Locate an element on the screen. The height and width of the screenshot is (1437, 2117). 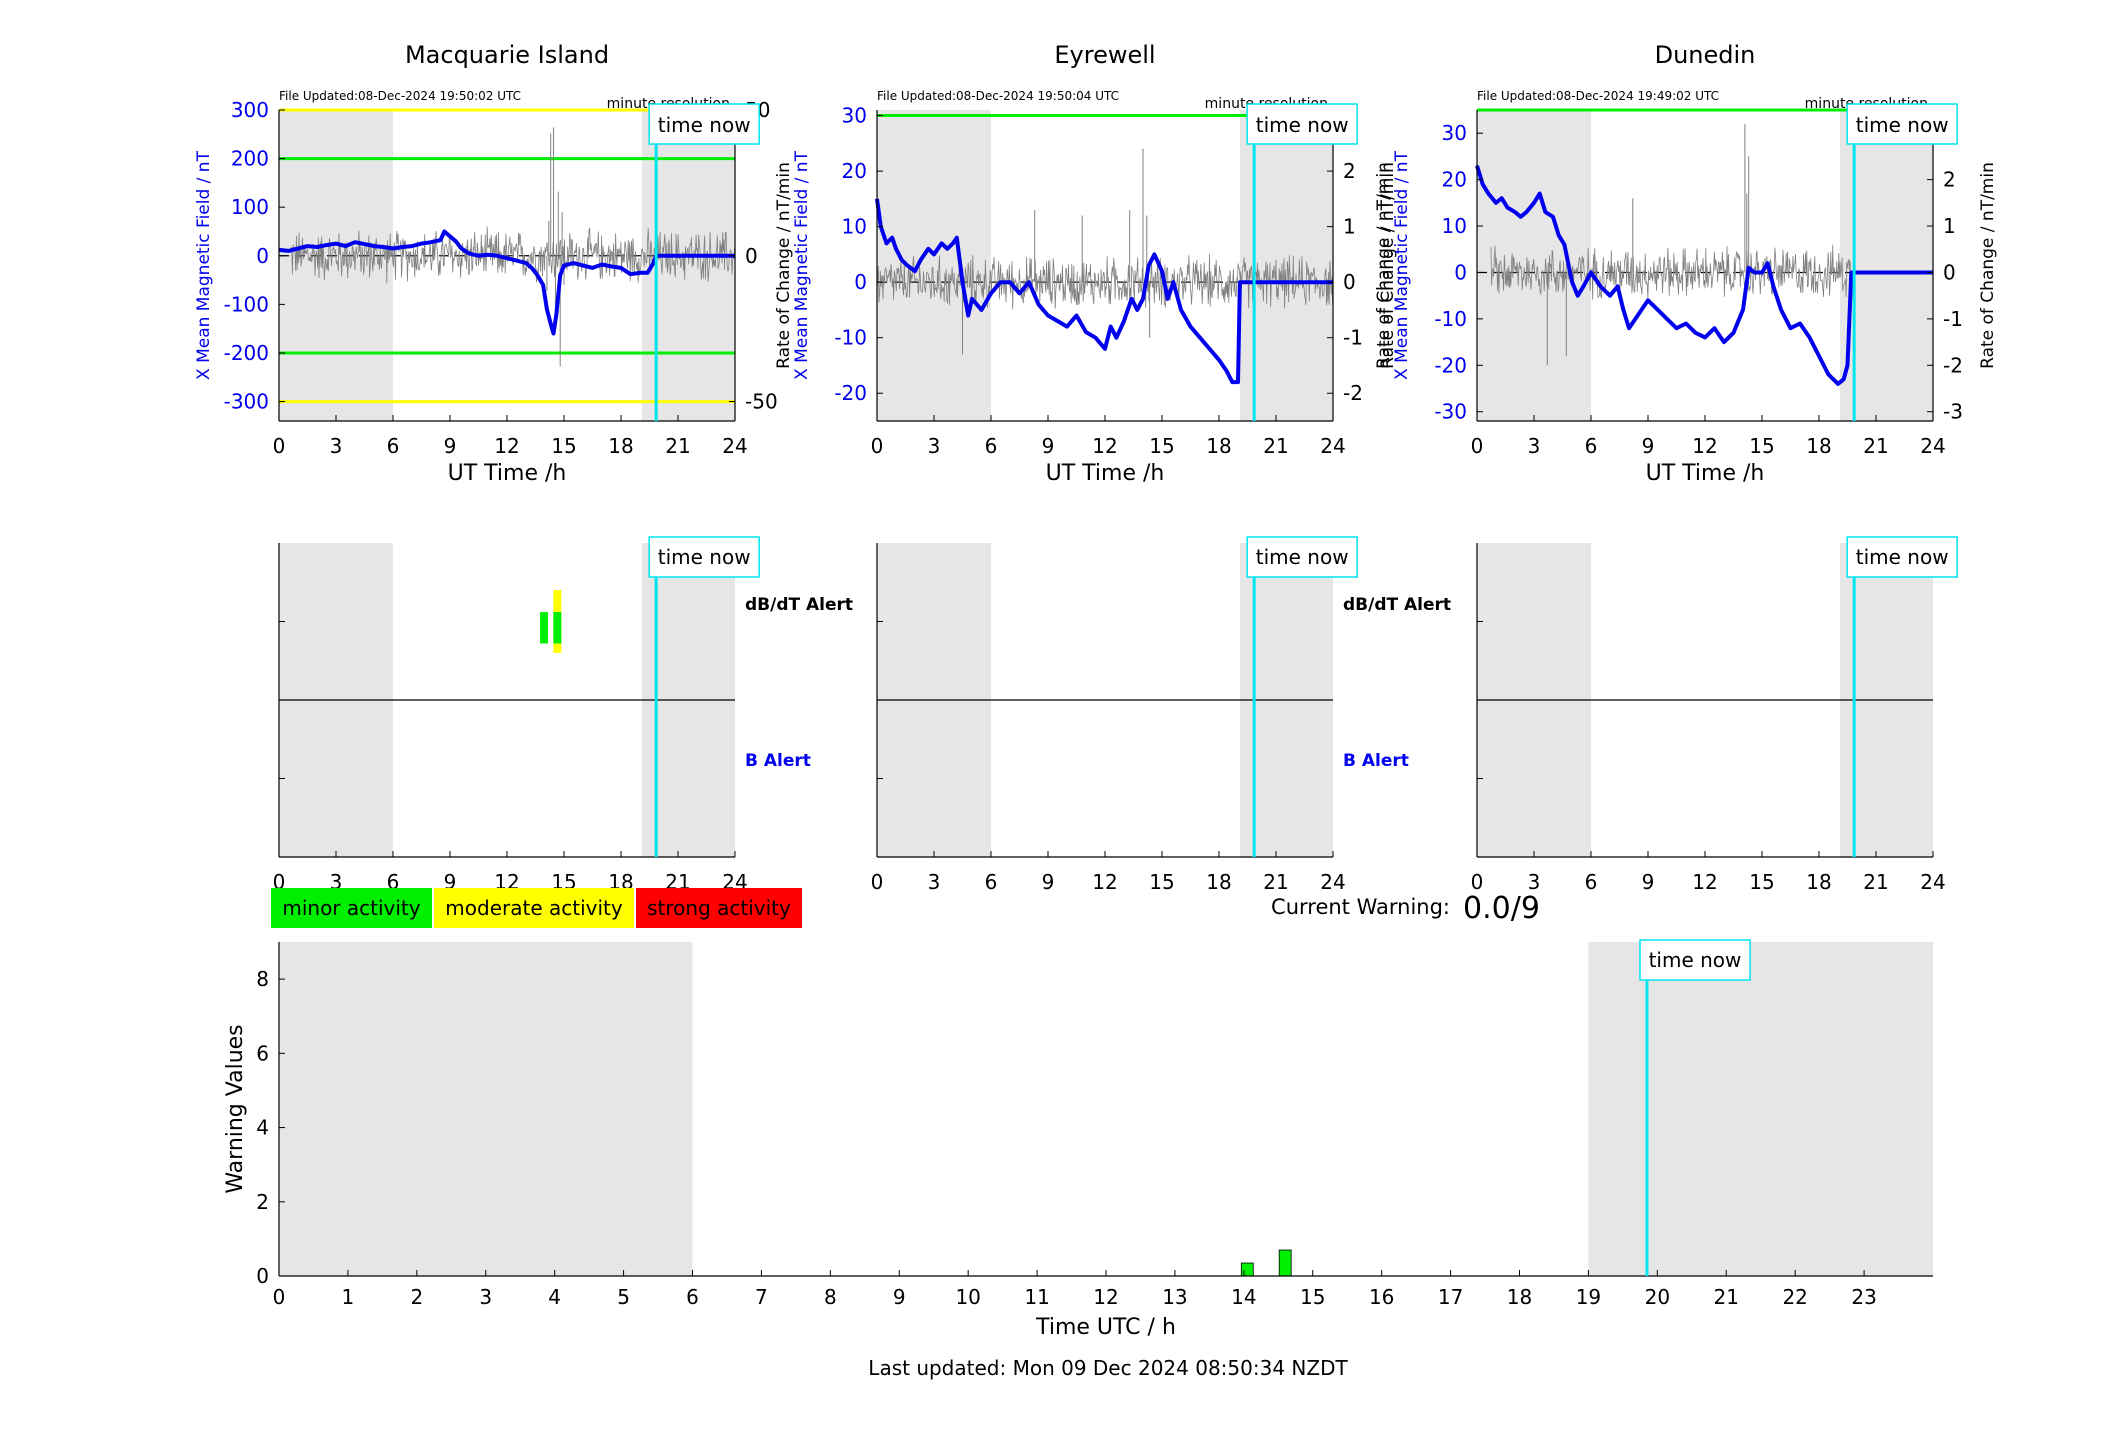
x-tick-label: 3 is located at coordinates (1534, 446).